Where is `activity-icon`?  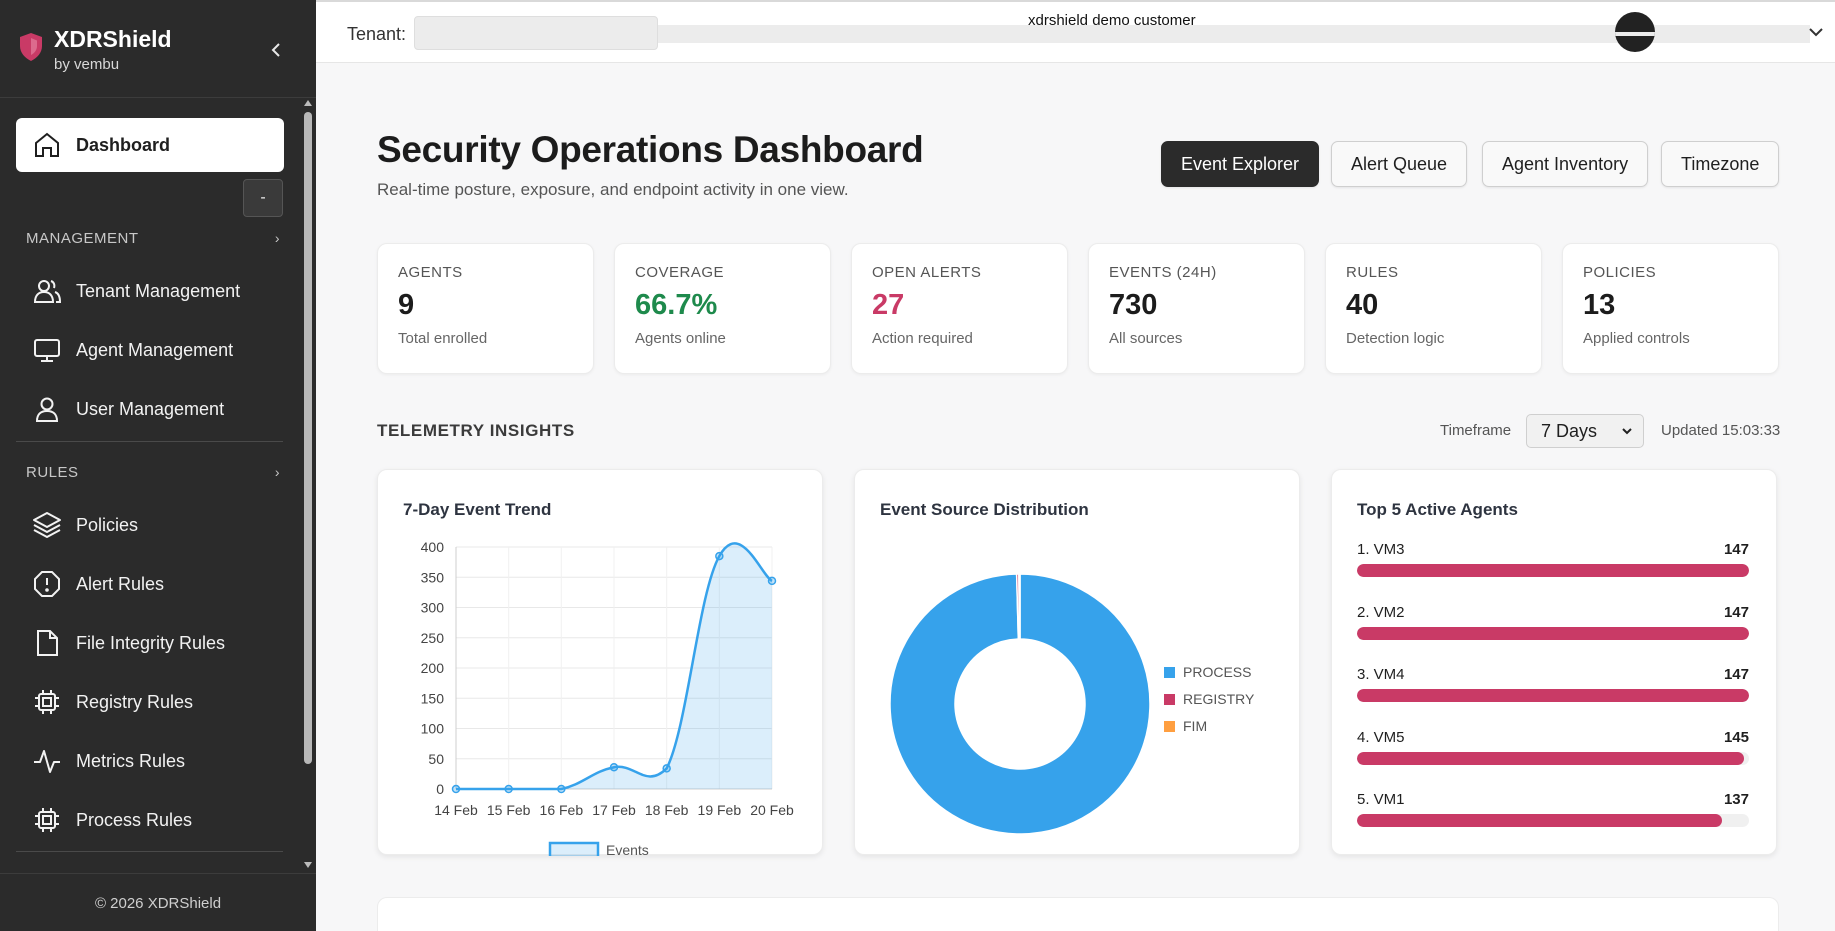 activity-icon is located at coordinates (47, 761).